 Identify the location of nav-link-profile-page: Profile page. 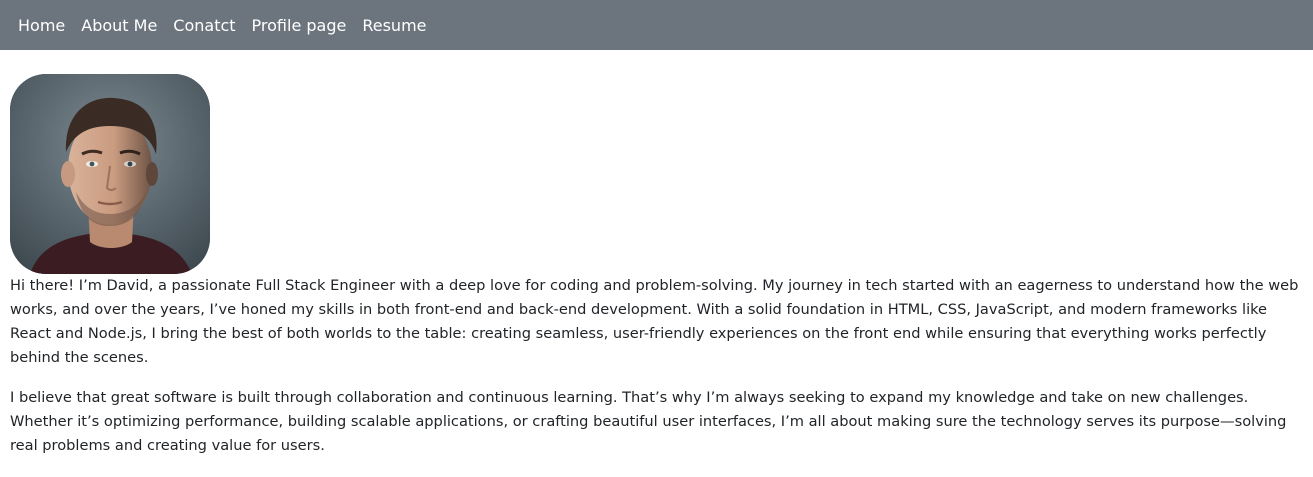
(299, 25).